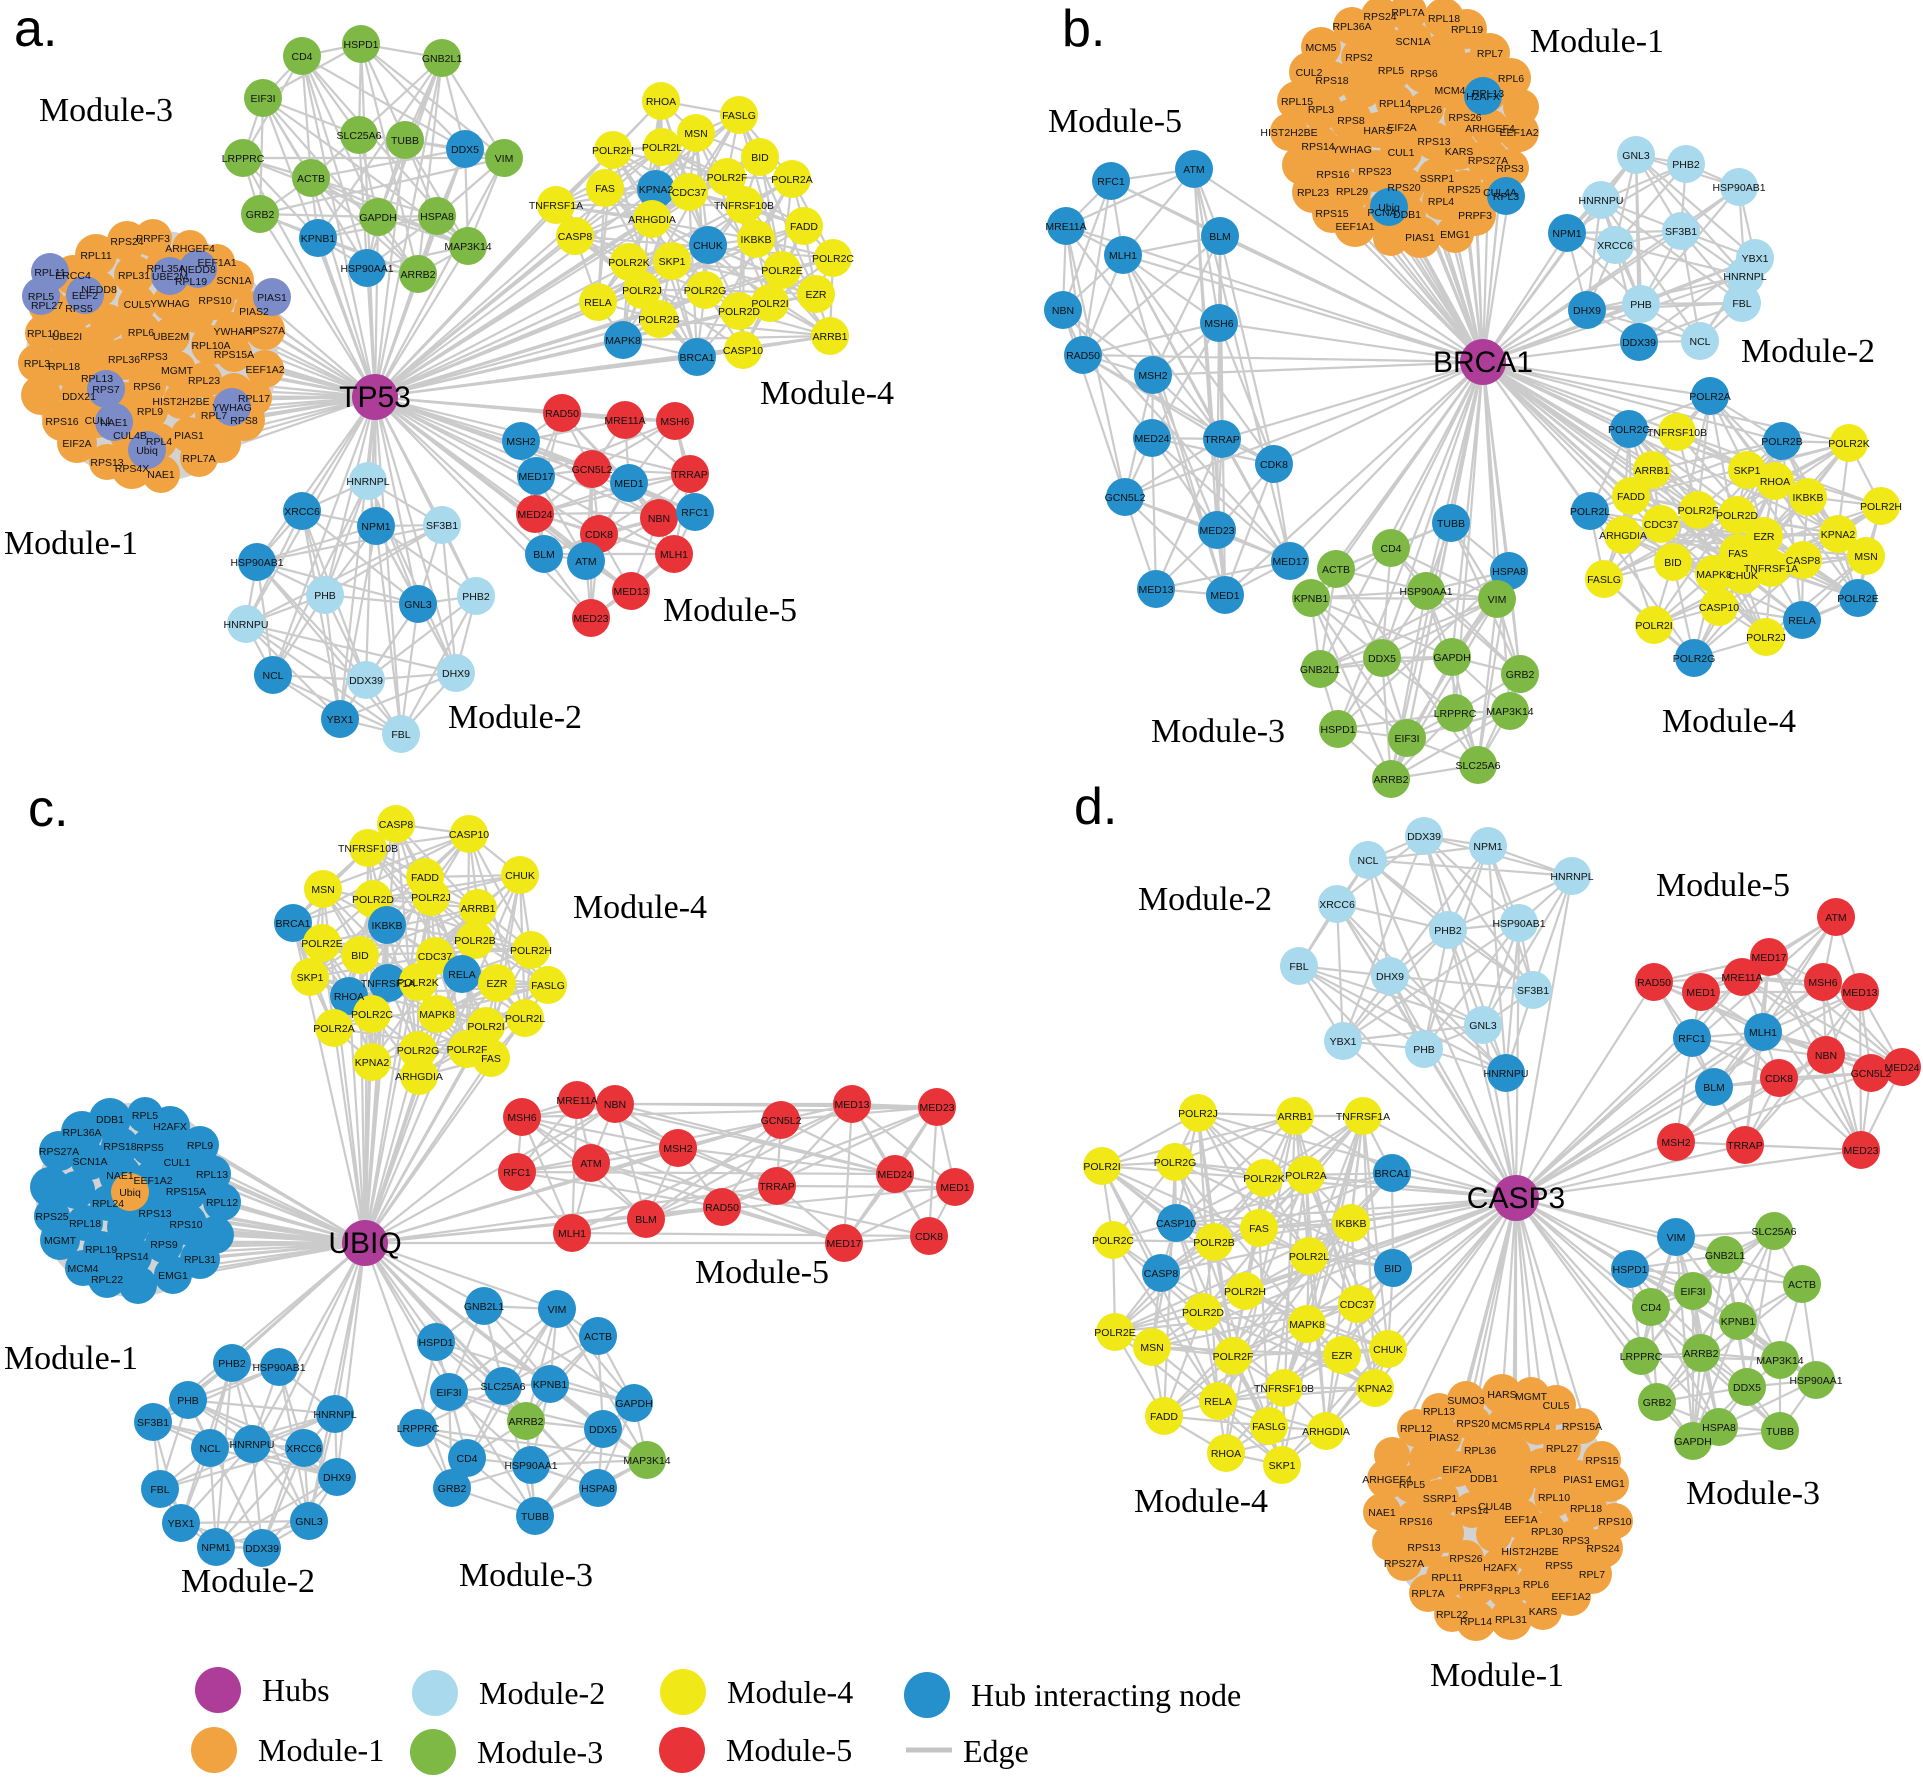 The width and height of the screenshot is (1923, 1780). I want to click on svg-text: MSH2, so click(520, 442).